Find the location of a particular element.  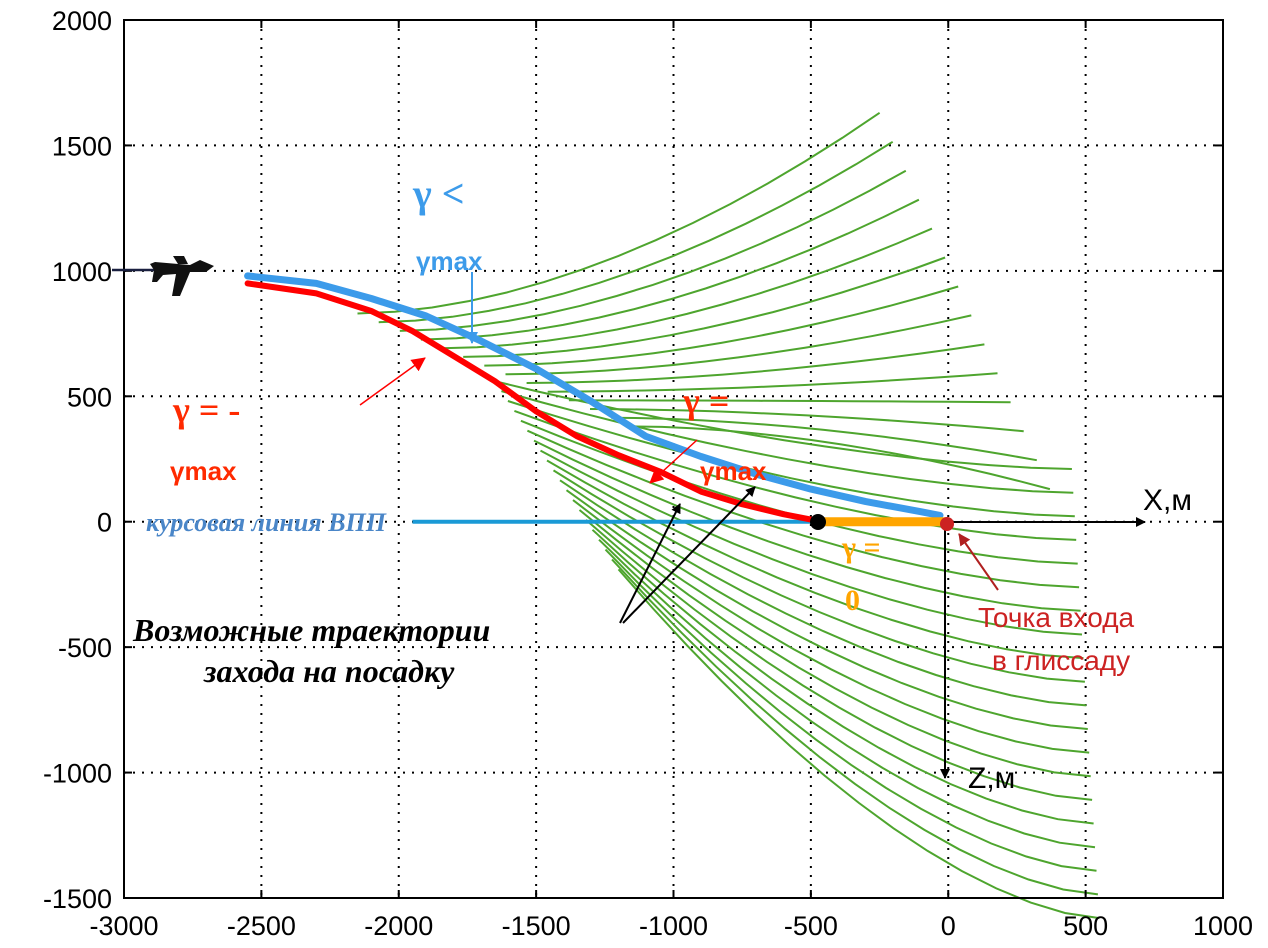

y-tick-label: -1000 is located at coordinates (77, 774).